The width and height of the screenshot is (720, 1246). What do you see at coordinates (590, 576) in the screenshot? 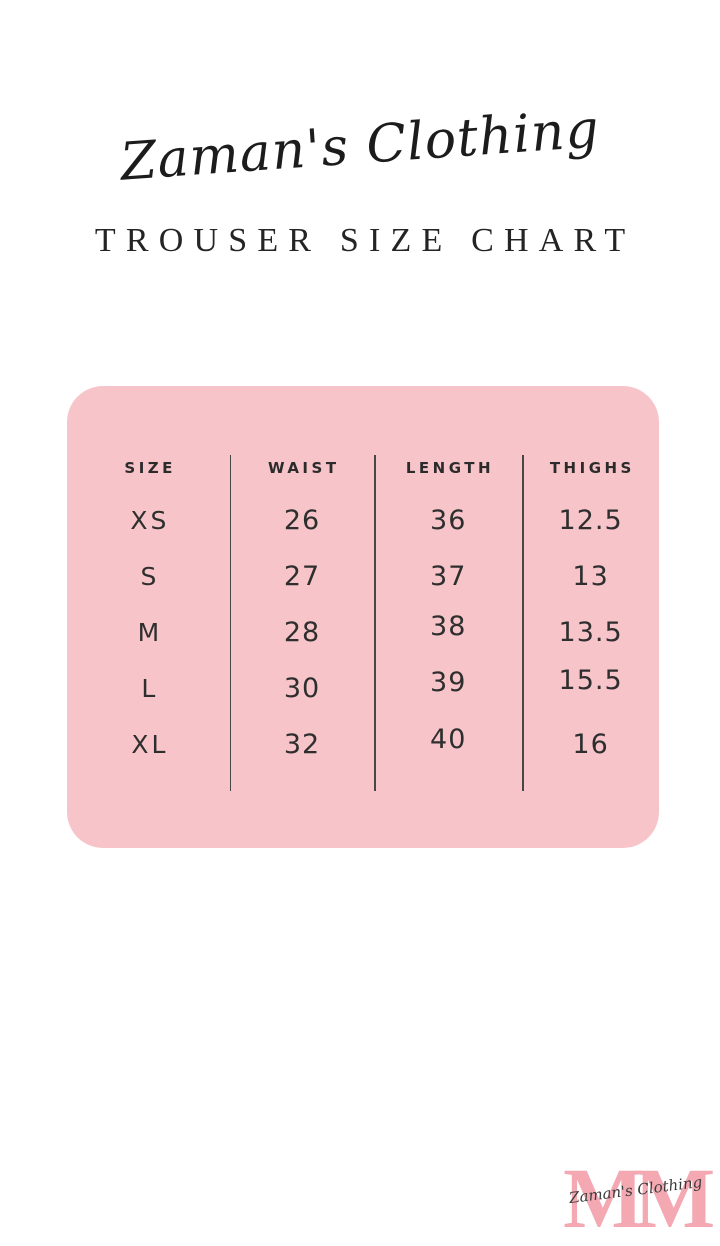
I see `cell-thighs: 13` at bounding box center [590, 576].